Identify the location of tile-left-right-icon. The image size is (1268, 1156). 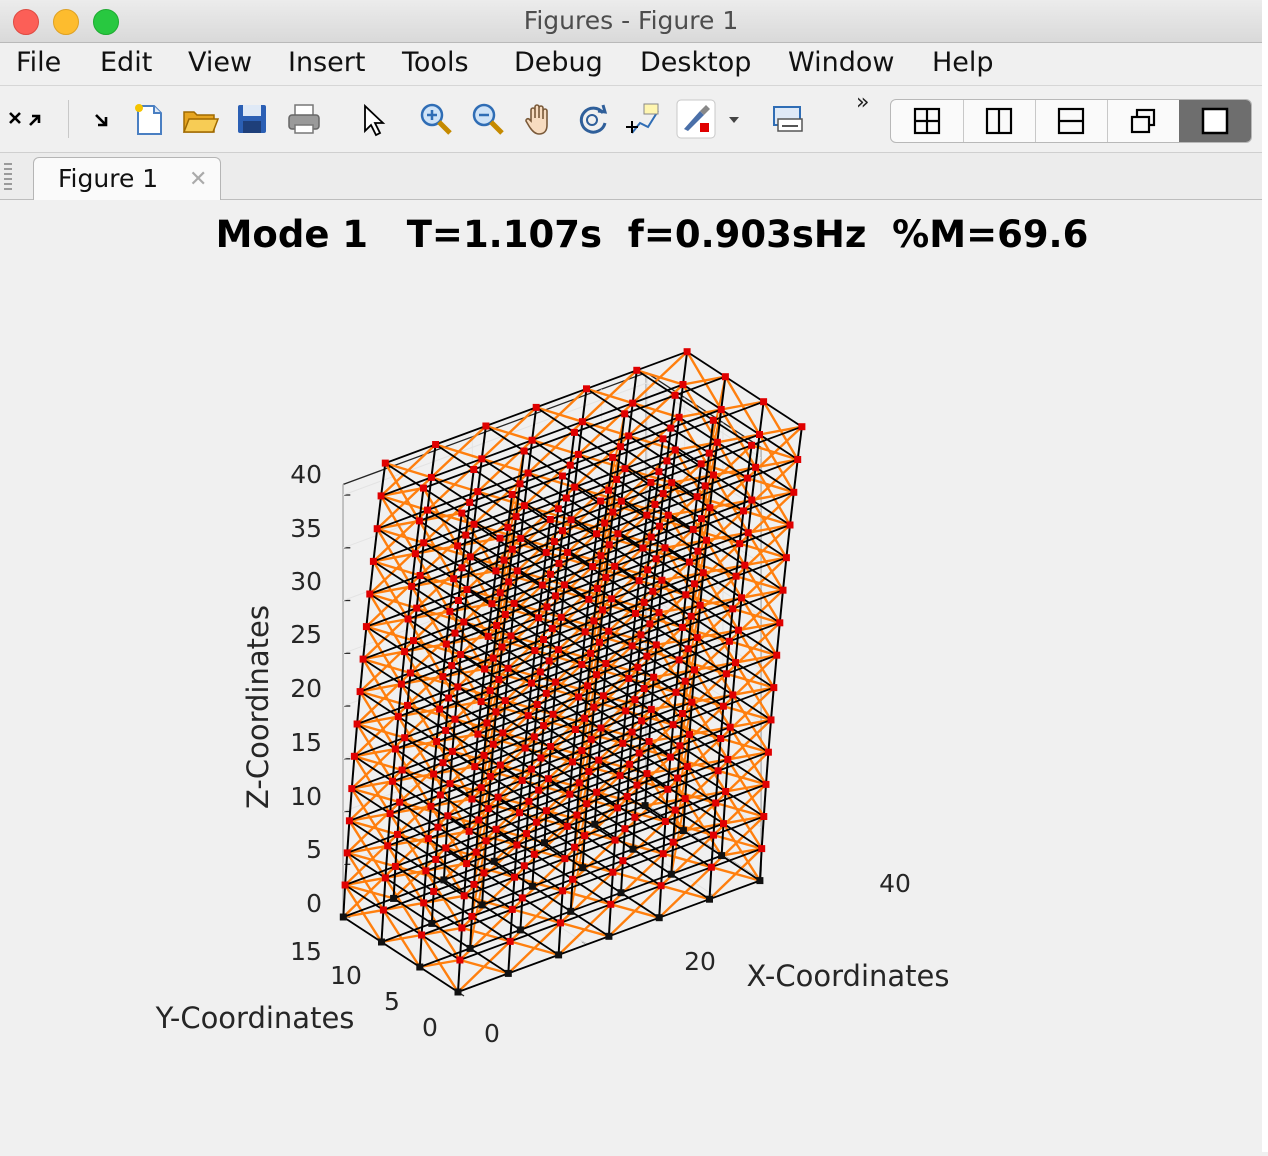
(999, 121).